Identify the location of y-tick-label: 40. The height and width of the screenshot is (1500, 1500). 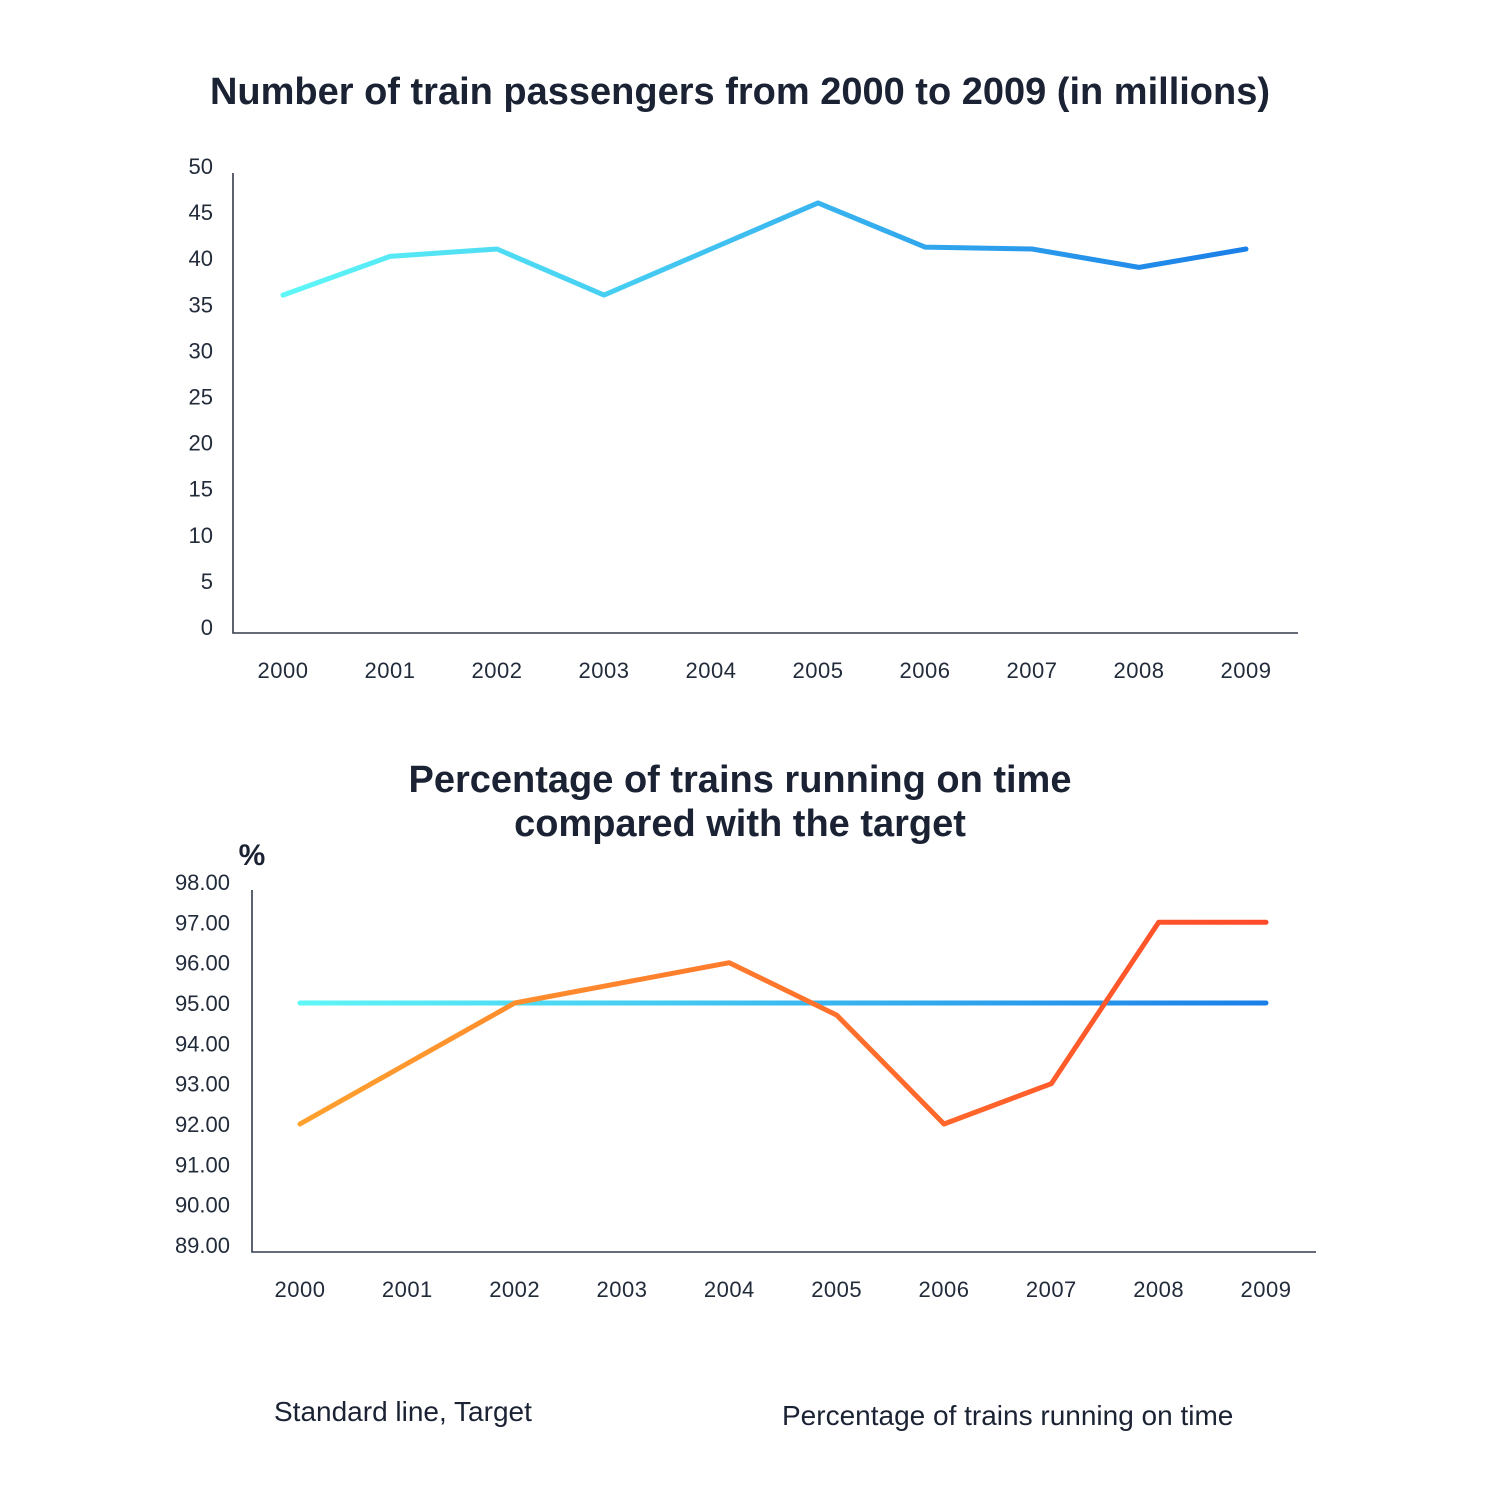
(201, 258).